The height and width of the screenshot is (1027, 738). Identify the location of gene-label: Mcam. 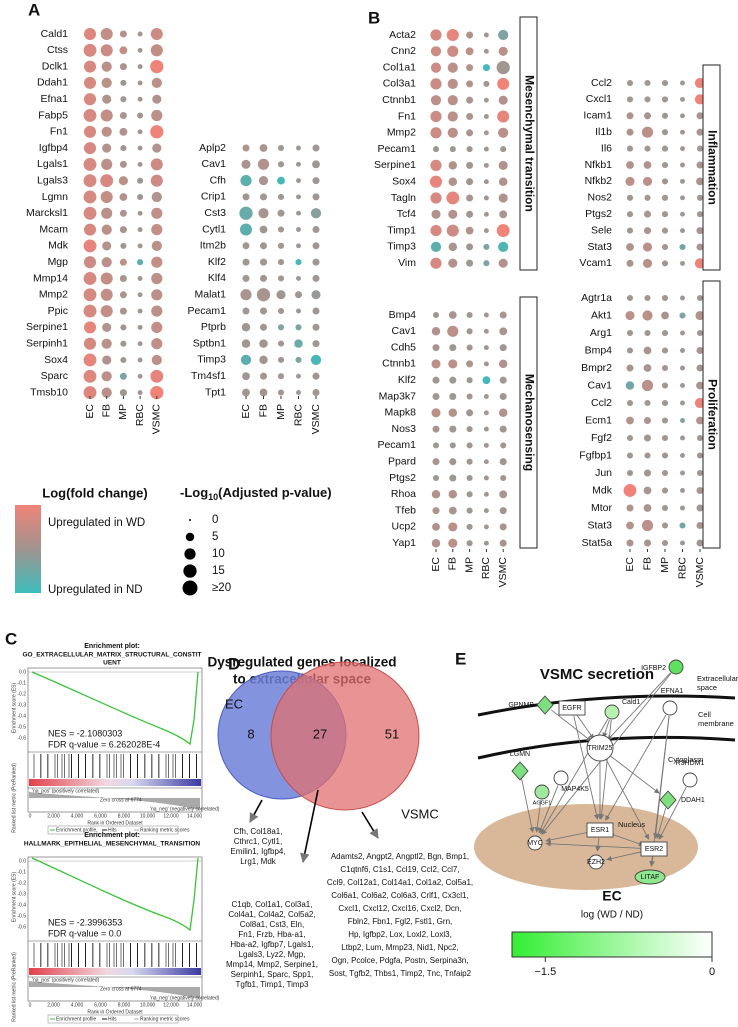
(53, 229).